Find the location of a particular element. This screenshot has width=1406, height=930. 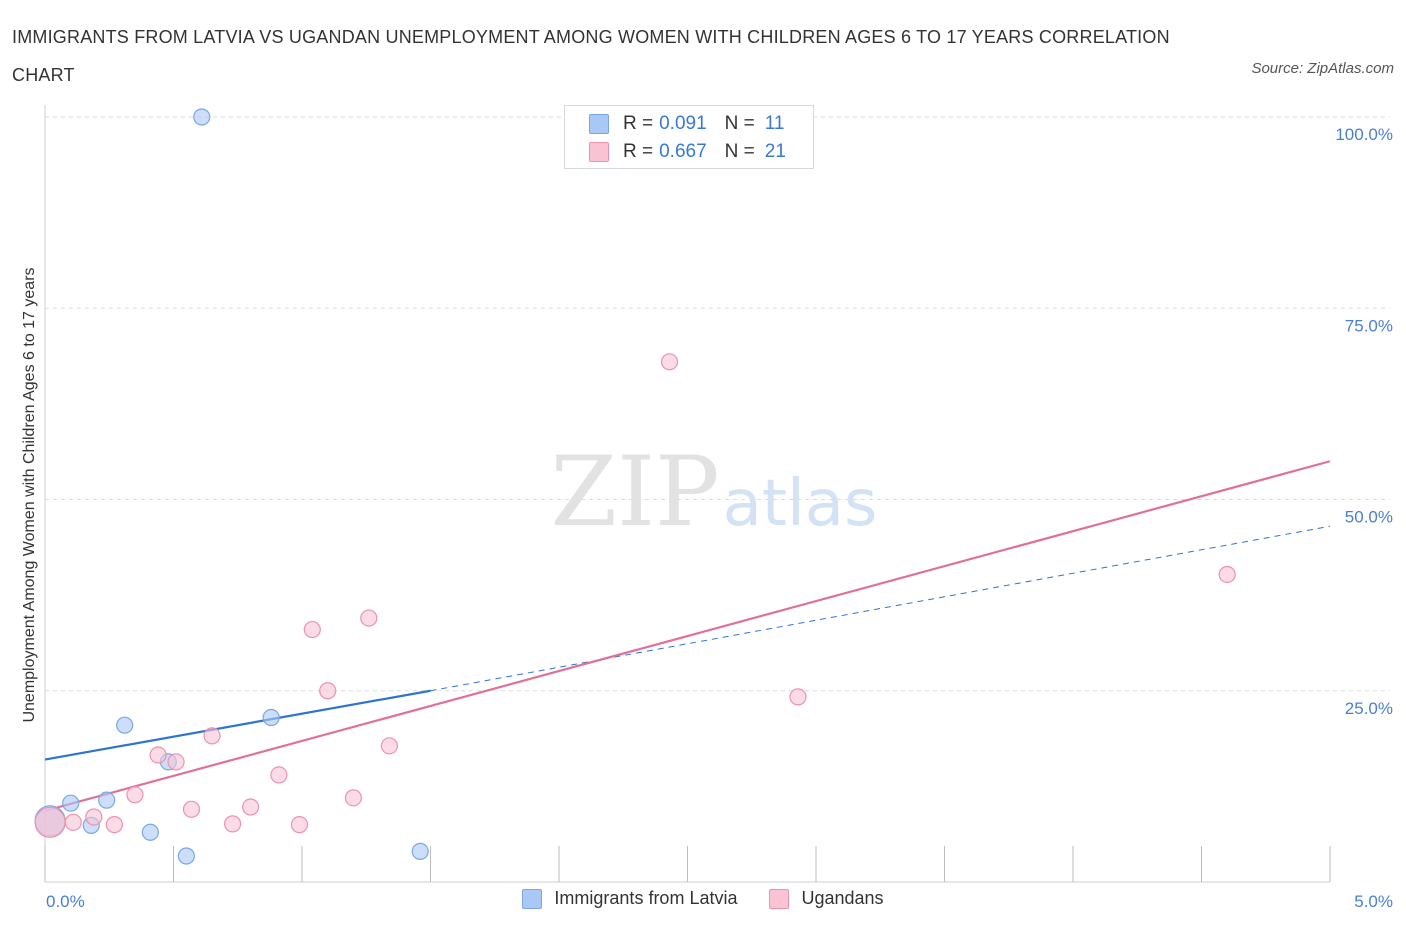

watermark: ZIP atlas is located at coordinates (713, 492).